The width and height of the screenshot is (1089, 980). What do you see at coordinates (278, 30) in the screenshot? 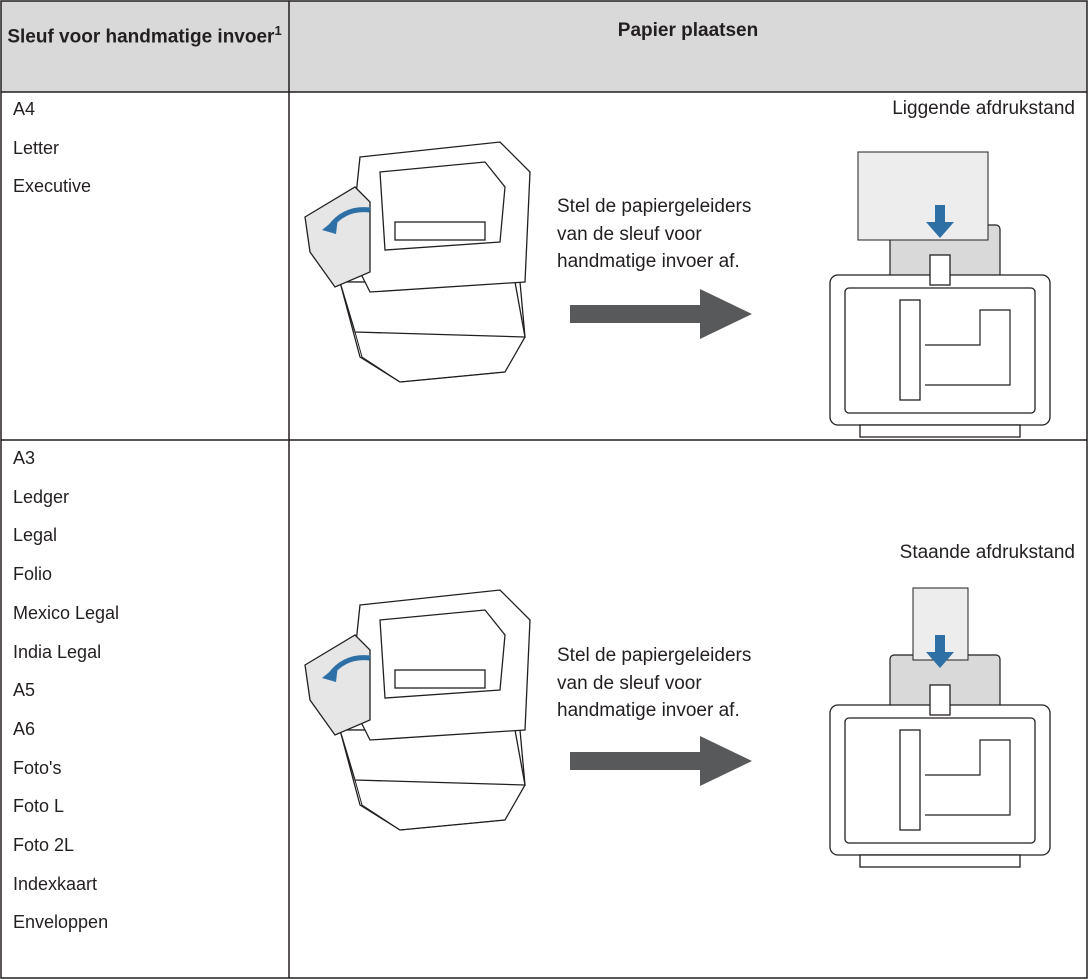
I see `footnote-mark: 1` at bounding box center [278, 30].